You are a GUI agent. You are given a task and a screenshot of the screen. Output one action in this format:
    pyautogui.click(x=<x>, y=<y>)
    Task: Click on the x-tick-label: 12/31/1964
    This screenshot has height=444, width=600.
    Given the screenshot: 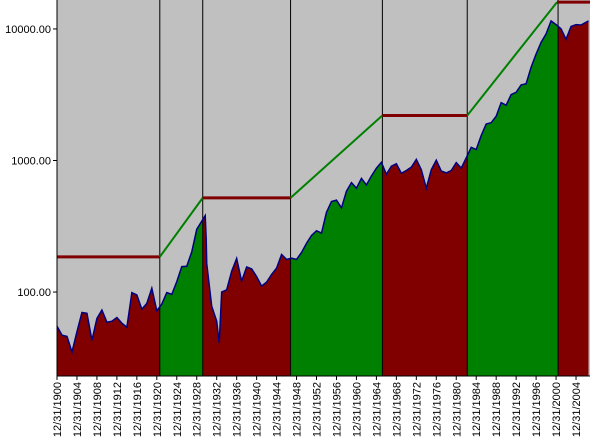 What is the action you would take?
    pyautogui.click(x=377, y=409)
    